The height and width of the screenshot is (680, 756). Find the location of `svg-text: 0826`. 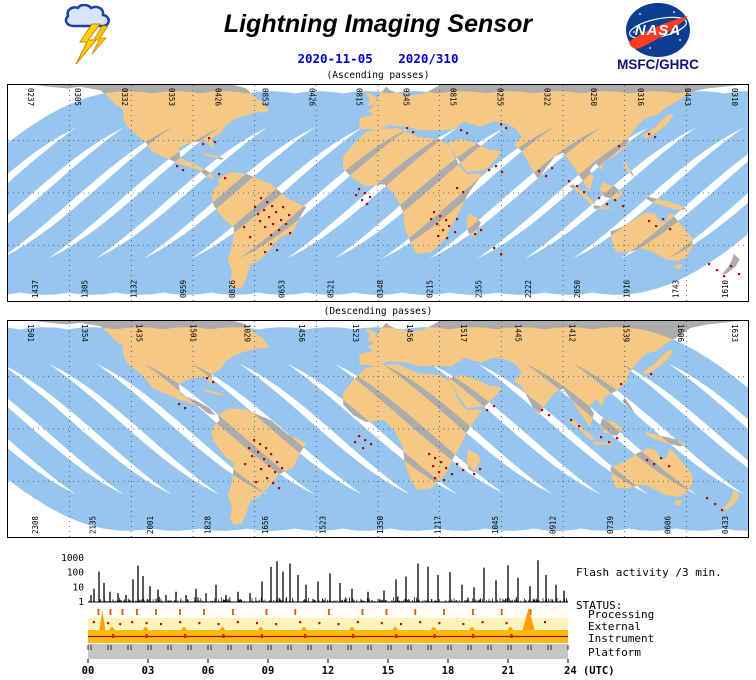

svg-text: 0826 is located at coordinates (232, 288).